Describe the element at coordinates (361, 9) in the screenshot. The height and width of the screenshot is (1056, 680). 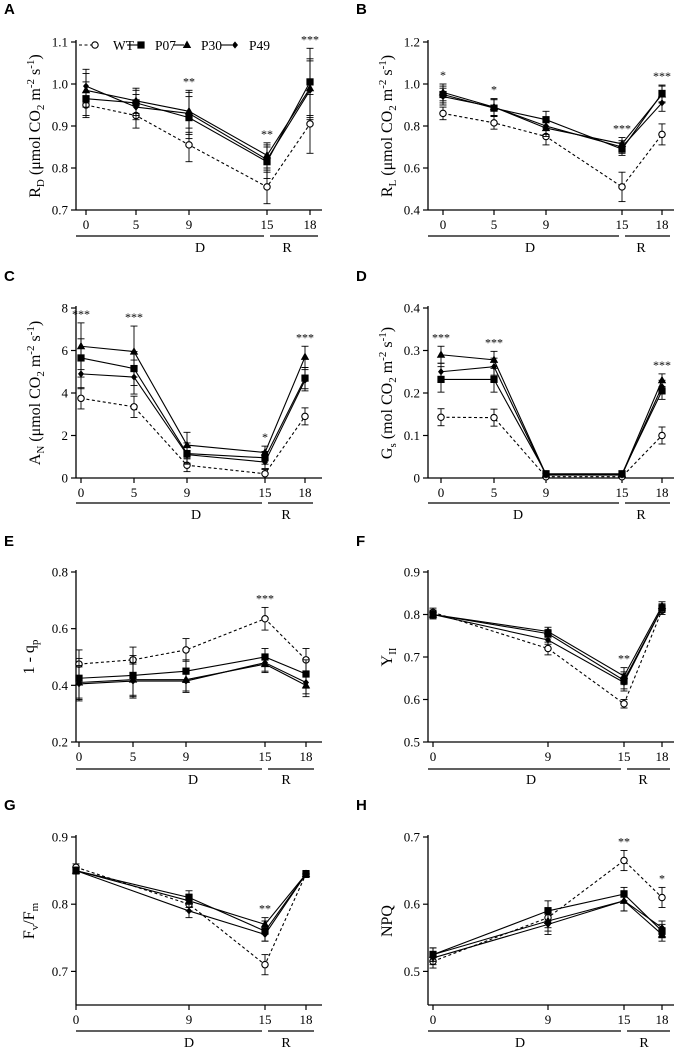
I see `panel-label: B` at that location.